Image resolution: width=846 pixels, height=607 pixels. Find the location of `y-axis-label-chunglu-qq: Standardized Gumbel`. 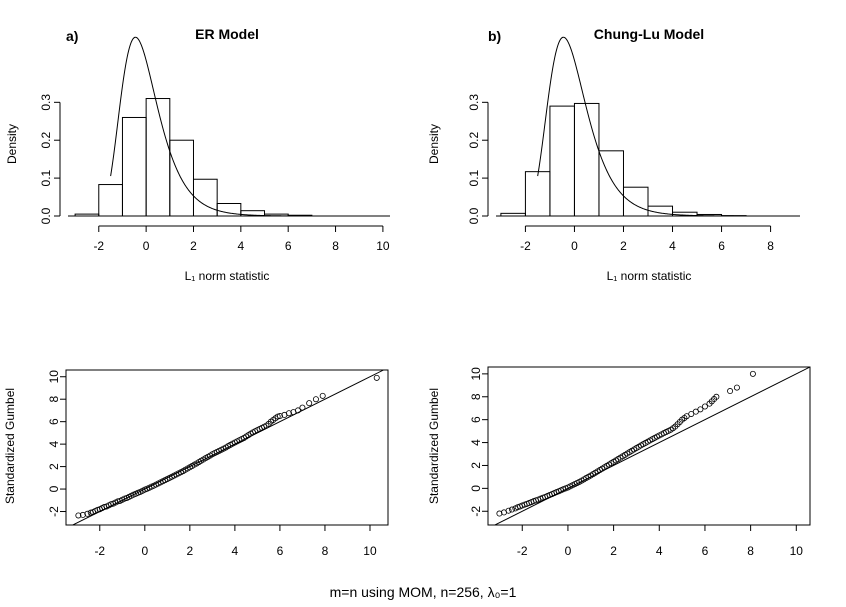

y-axis-label-chunglu-qq: Standardized Gumbel is located at coordinates (434, 446).